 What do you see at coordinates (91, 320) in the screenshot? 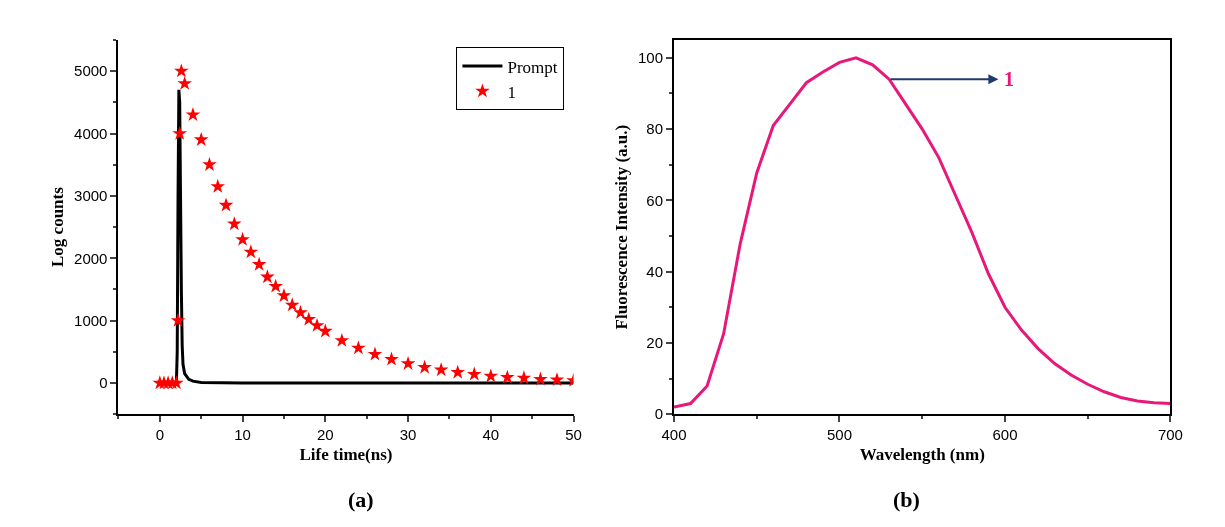
I see `y-tick-label: 1000` at bounding box center [91, 320].